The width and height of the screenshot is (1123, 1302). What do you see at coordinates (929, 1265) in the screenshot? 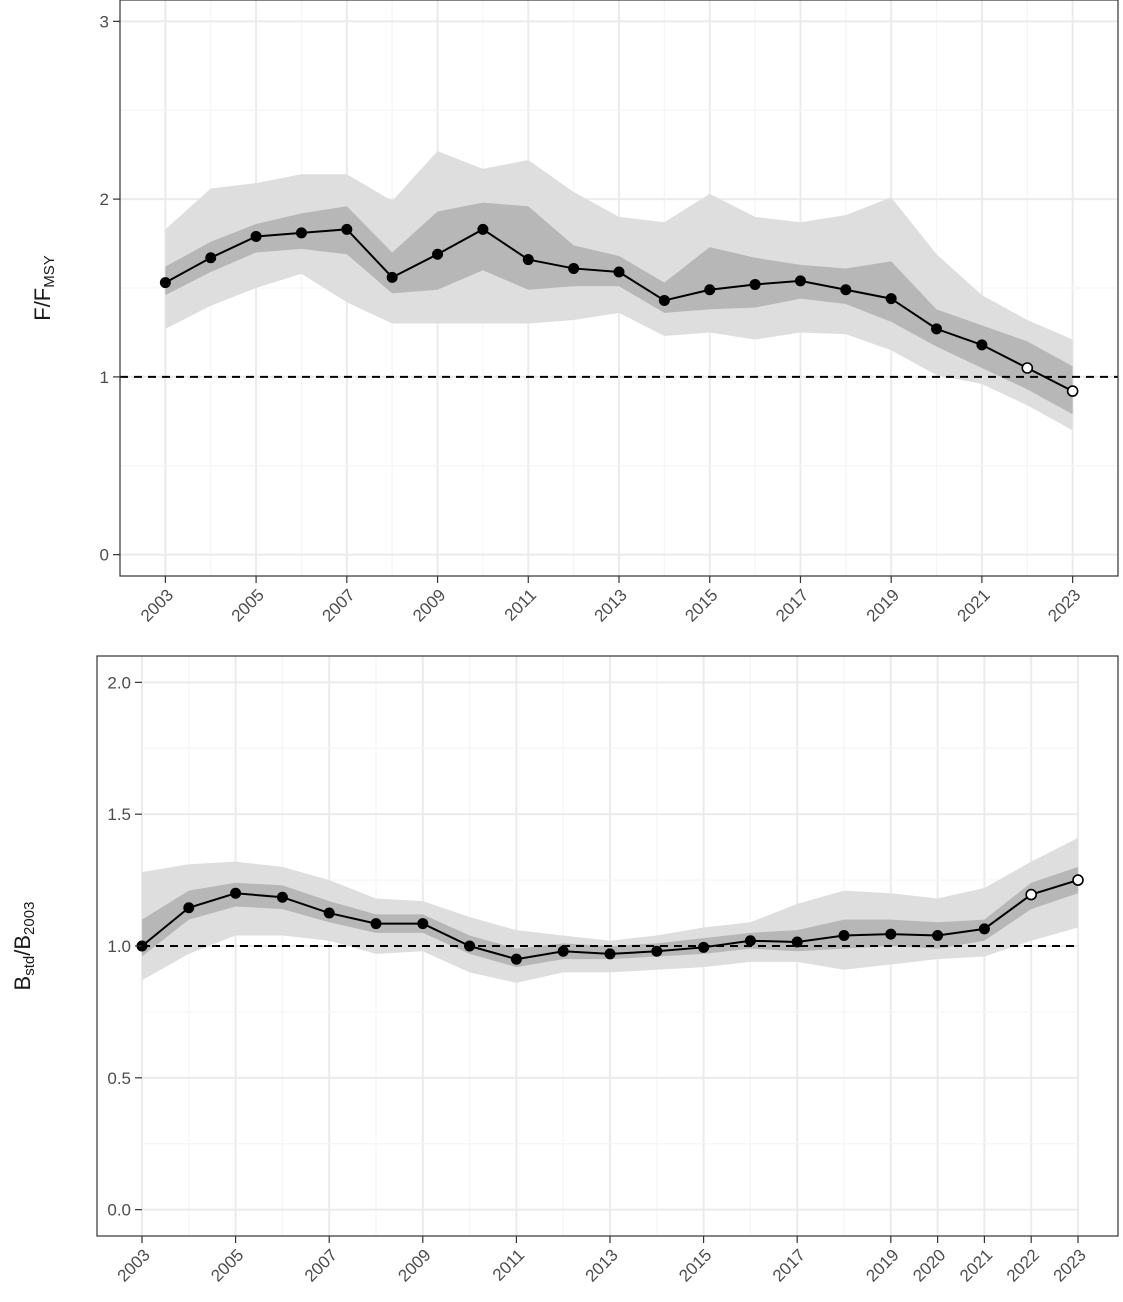
I see `x-tick-label: 2020` at bounding box center [929, 1265].